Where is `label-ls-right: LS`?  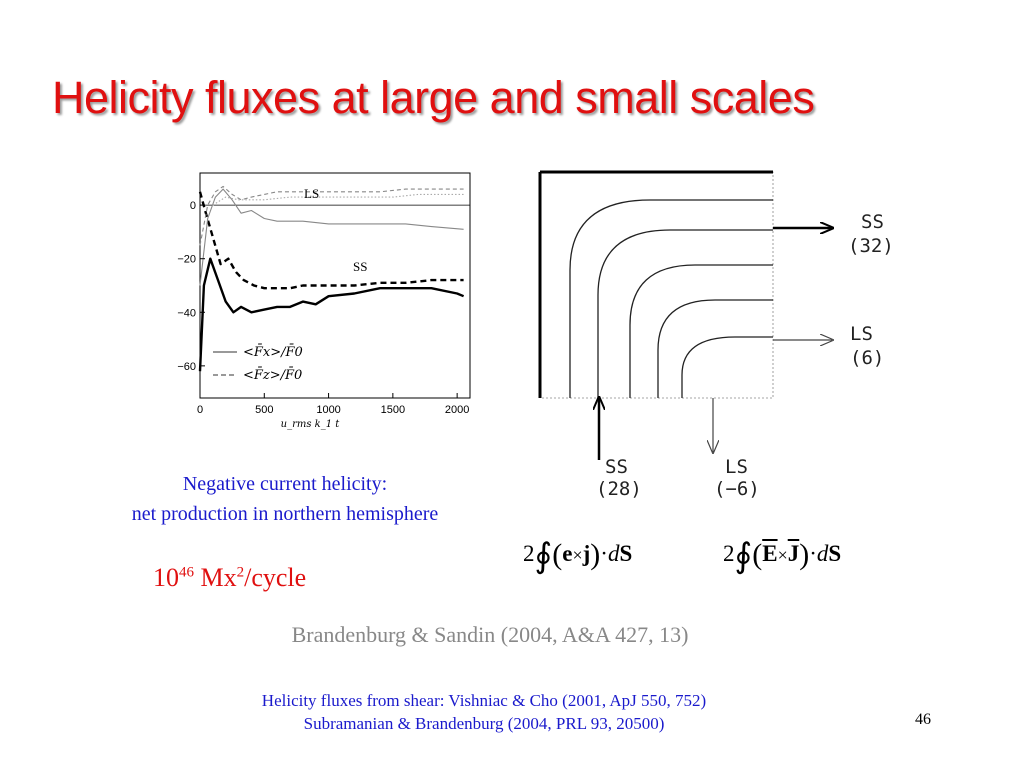
label-ls-right: LS is located at coordinates (861, 334).